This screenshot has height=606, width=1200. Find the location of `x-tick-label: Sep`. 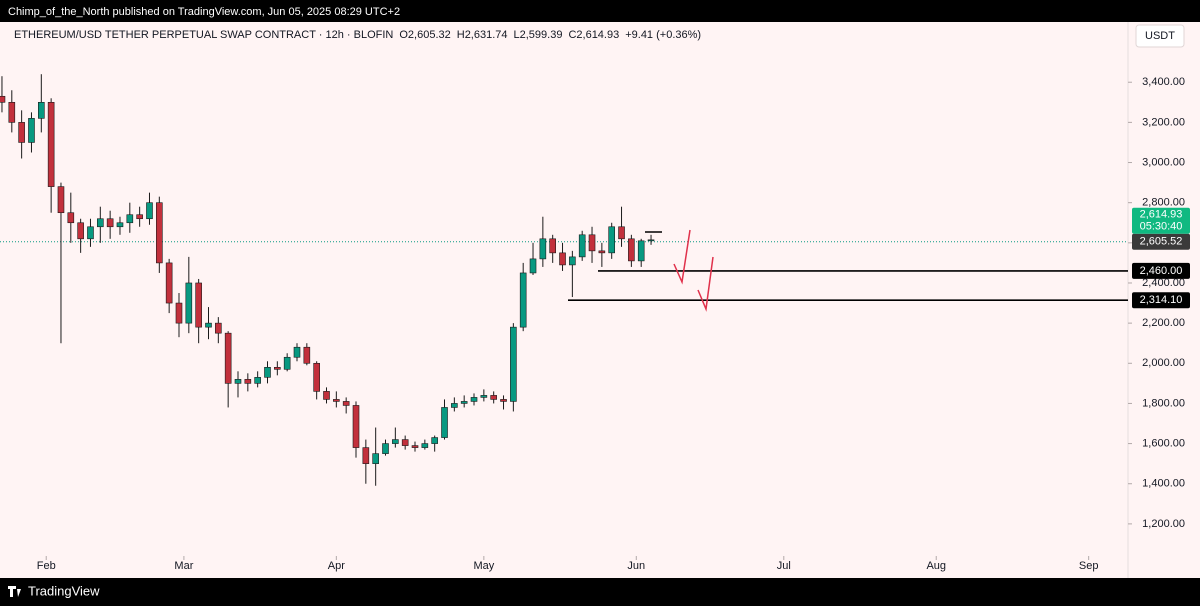

x-tick-label: Sep is located at coordinates (1089, 566).